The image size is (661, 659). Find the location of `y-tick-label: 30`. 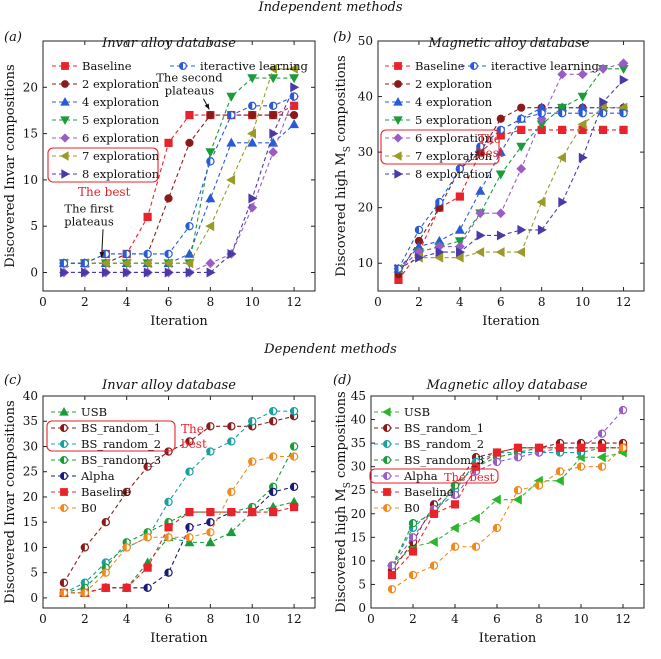

y-tick-label: 30 is located at coordinates (30, 446).